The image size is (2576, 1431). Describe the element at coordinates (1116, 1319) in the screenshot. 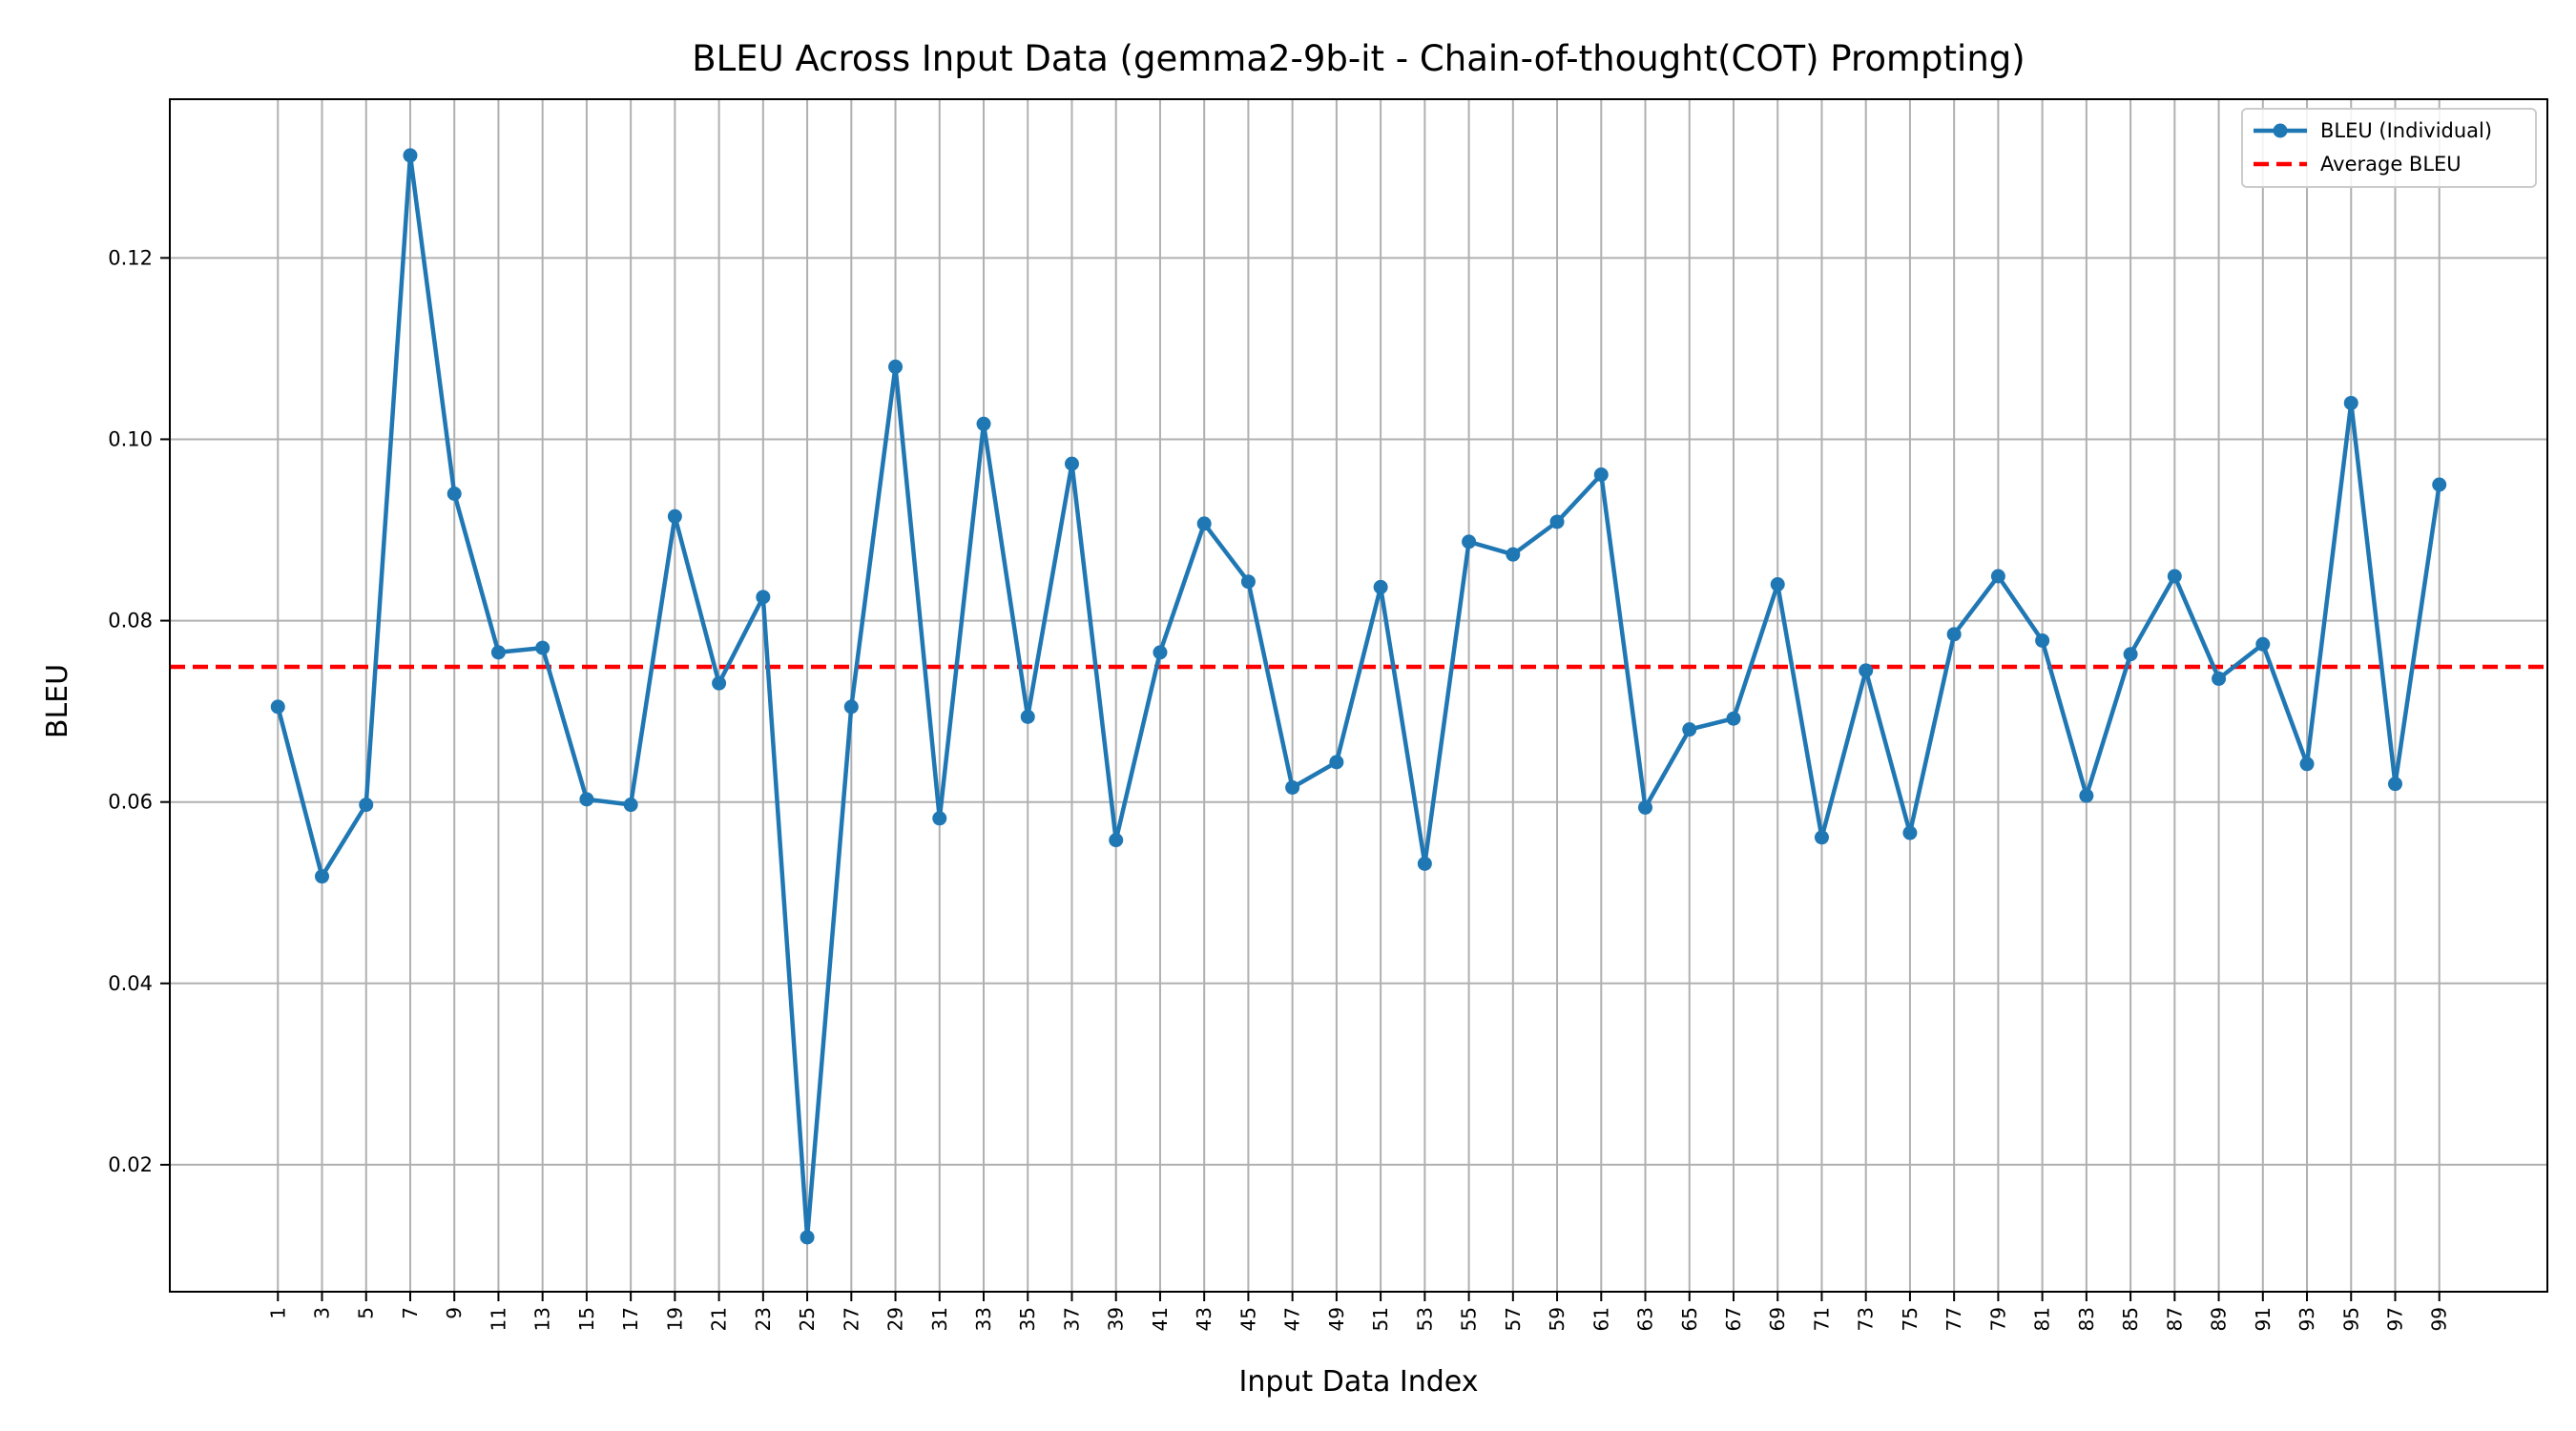

I see `x-tick-label: 39` at that location.